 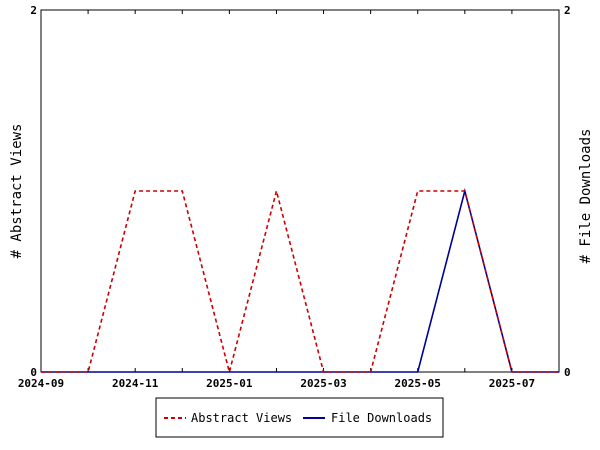 I want to click on legend-label-abstract-views: Abstract Views, so click(x=241, y=418).